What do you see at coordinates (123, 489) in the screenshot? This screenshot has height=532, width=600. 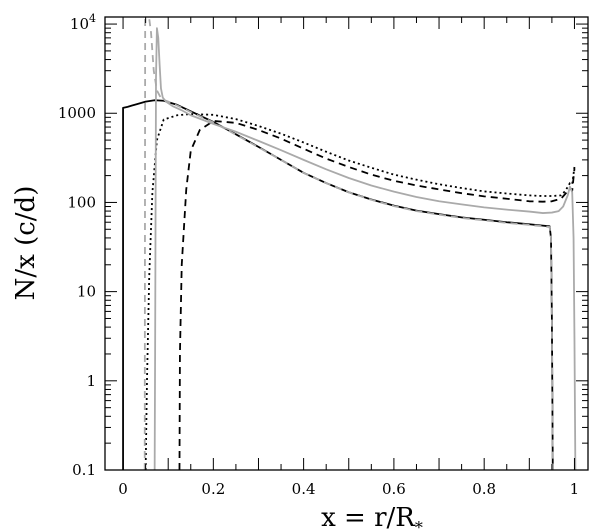 I see `x-tick-label: 0` at bounding box center [123, 489].